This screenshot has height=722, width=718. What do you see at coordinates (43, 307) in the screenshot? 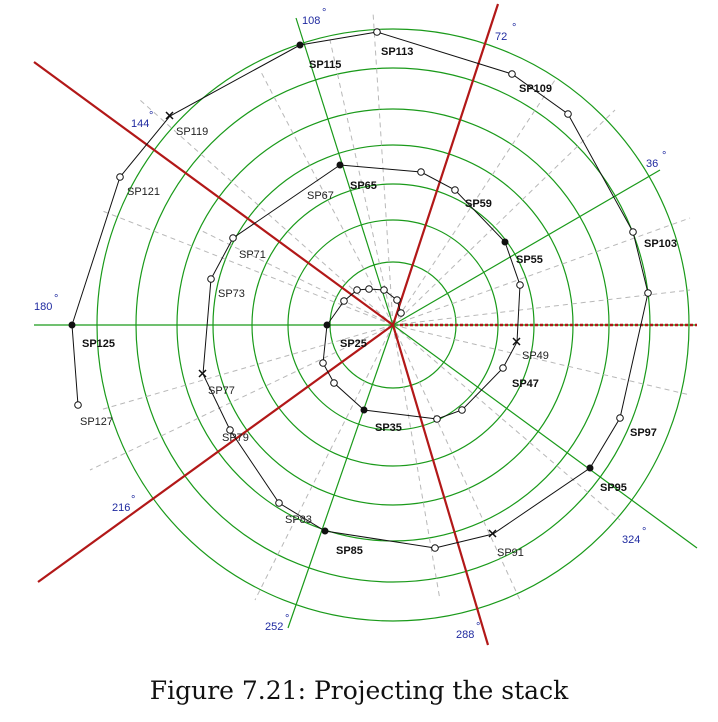
I see `angle-label: 180` at bounding box center [43, 307].